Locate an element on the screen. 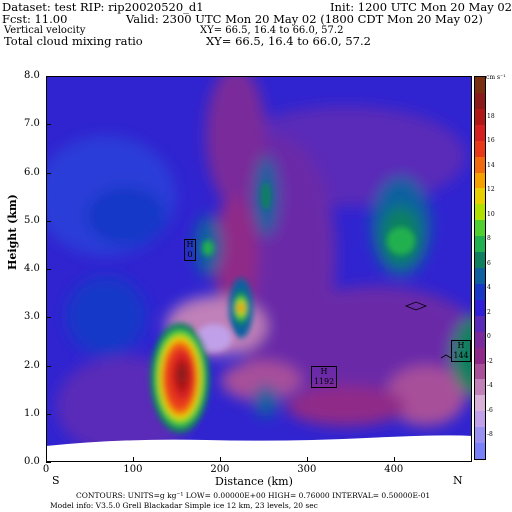 The image size is (512, 512). colorbar-label: 16 is located at coordinates (491, 141).